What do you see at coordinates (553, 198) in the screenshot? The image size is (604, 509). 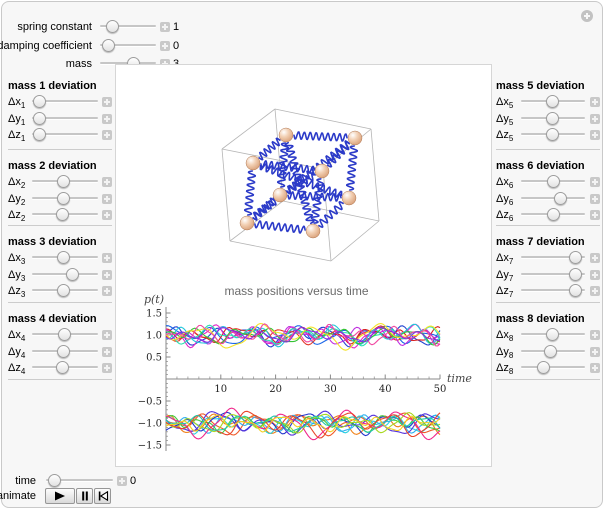 I see `delta-y6-slider` at bounding box center [553, 198].